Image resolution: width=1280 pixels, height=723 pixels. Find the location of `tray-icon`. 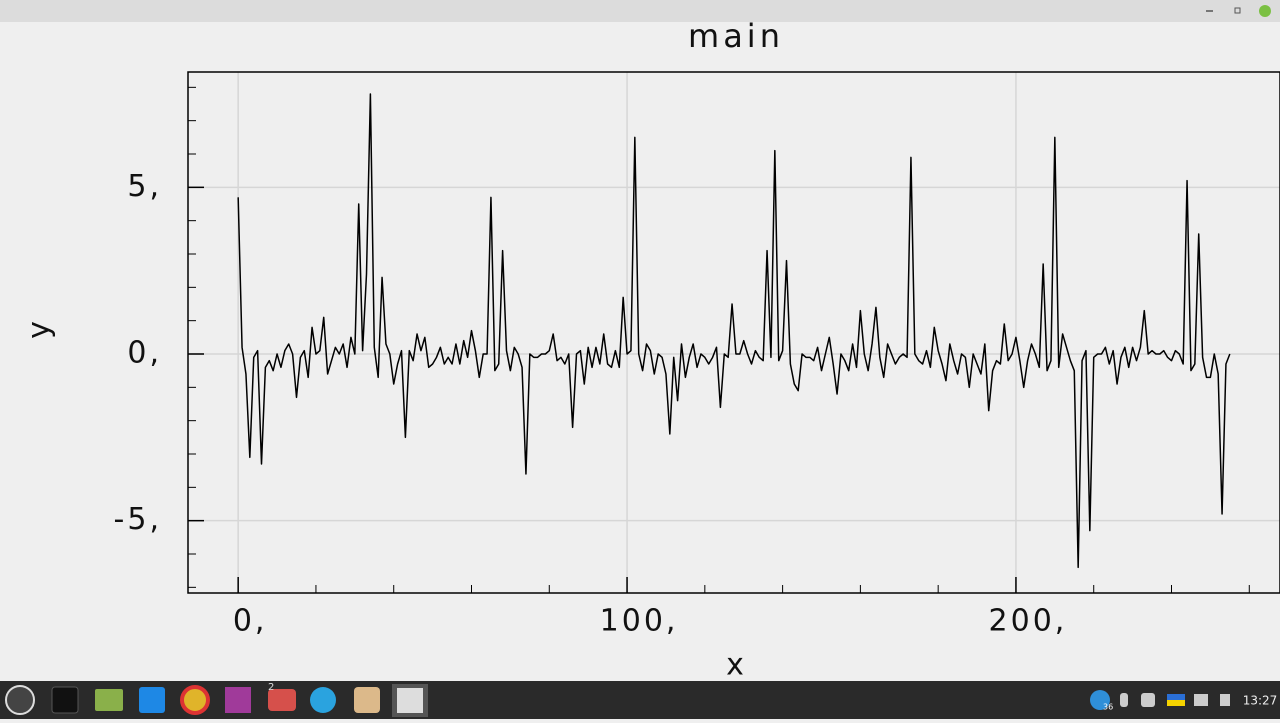

tray-icon is located at coordinates (1100, 700).